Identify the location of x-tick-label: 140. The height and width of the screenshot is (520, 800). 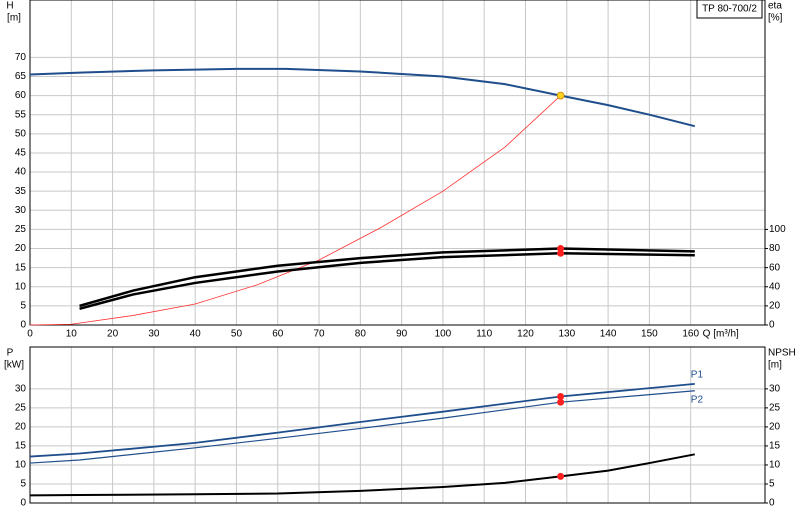
(608, 334).